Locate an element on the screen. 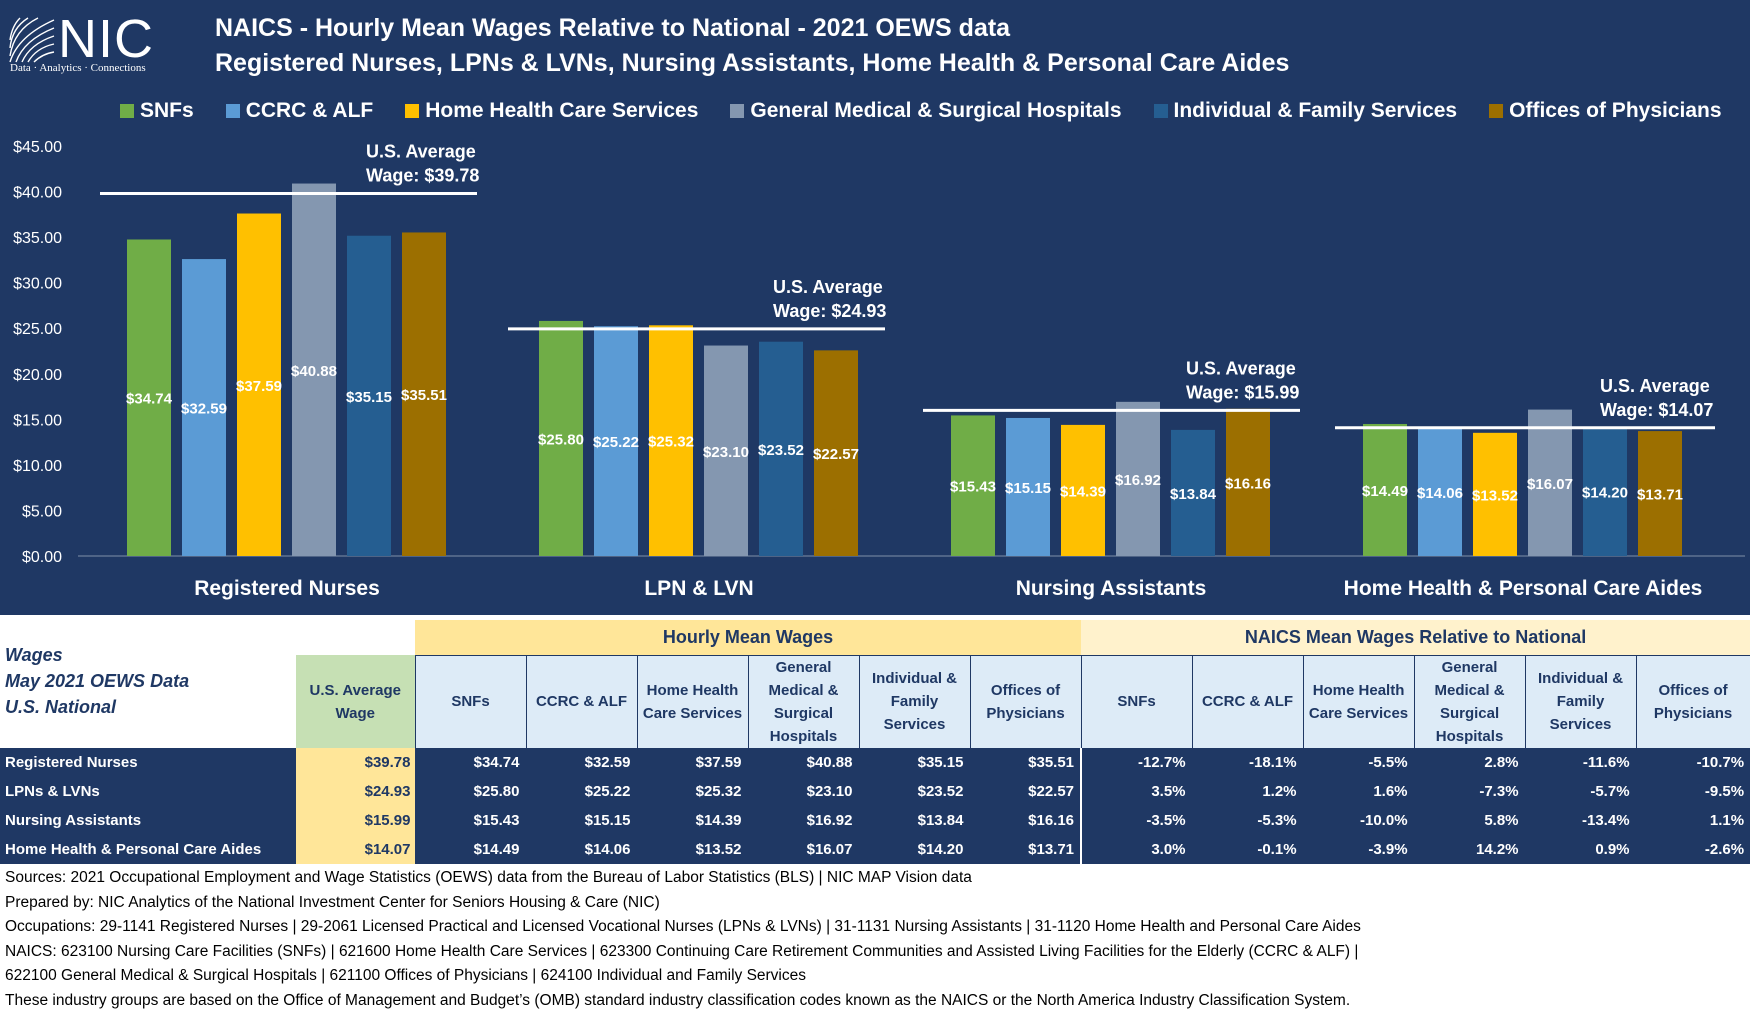 Image resolution: width=1750 pixels, height=1010 pixels. y-tick-label: $40.00 is located at coordinates (37, 193).